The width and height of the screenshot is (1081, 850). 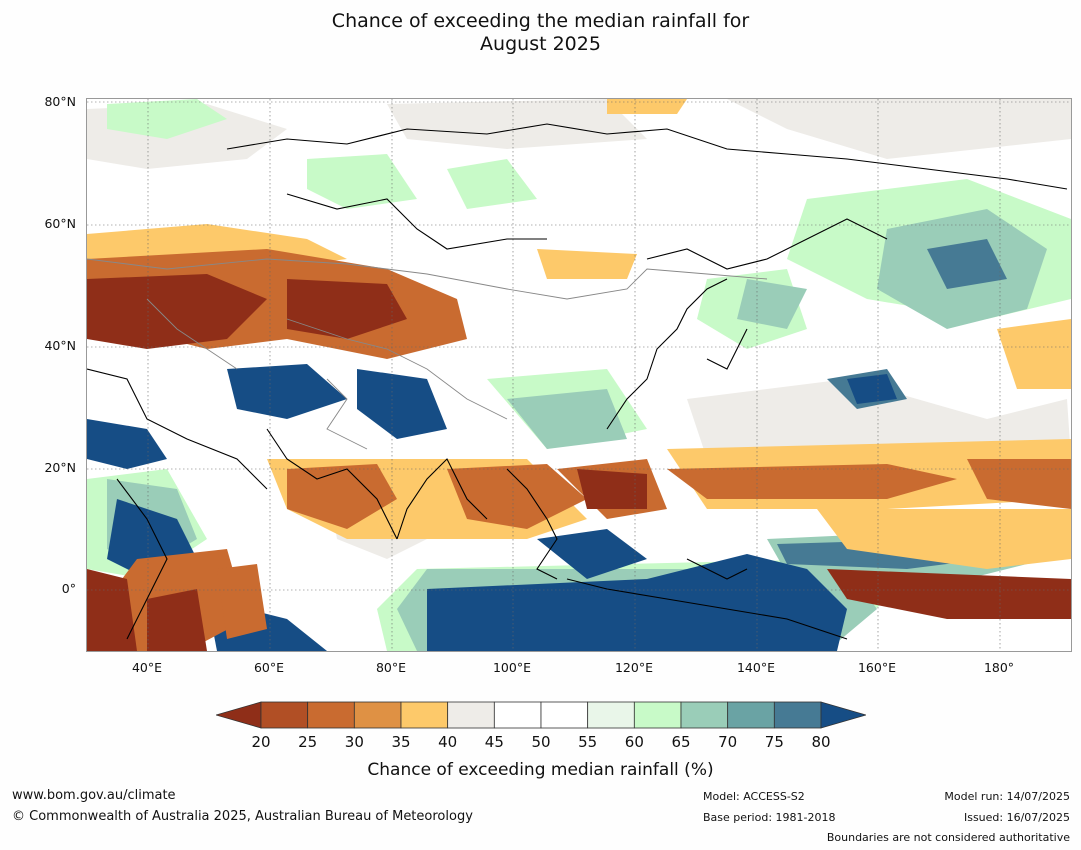 I want to click on colorbar-label: 20, so click(x=261, y=742).